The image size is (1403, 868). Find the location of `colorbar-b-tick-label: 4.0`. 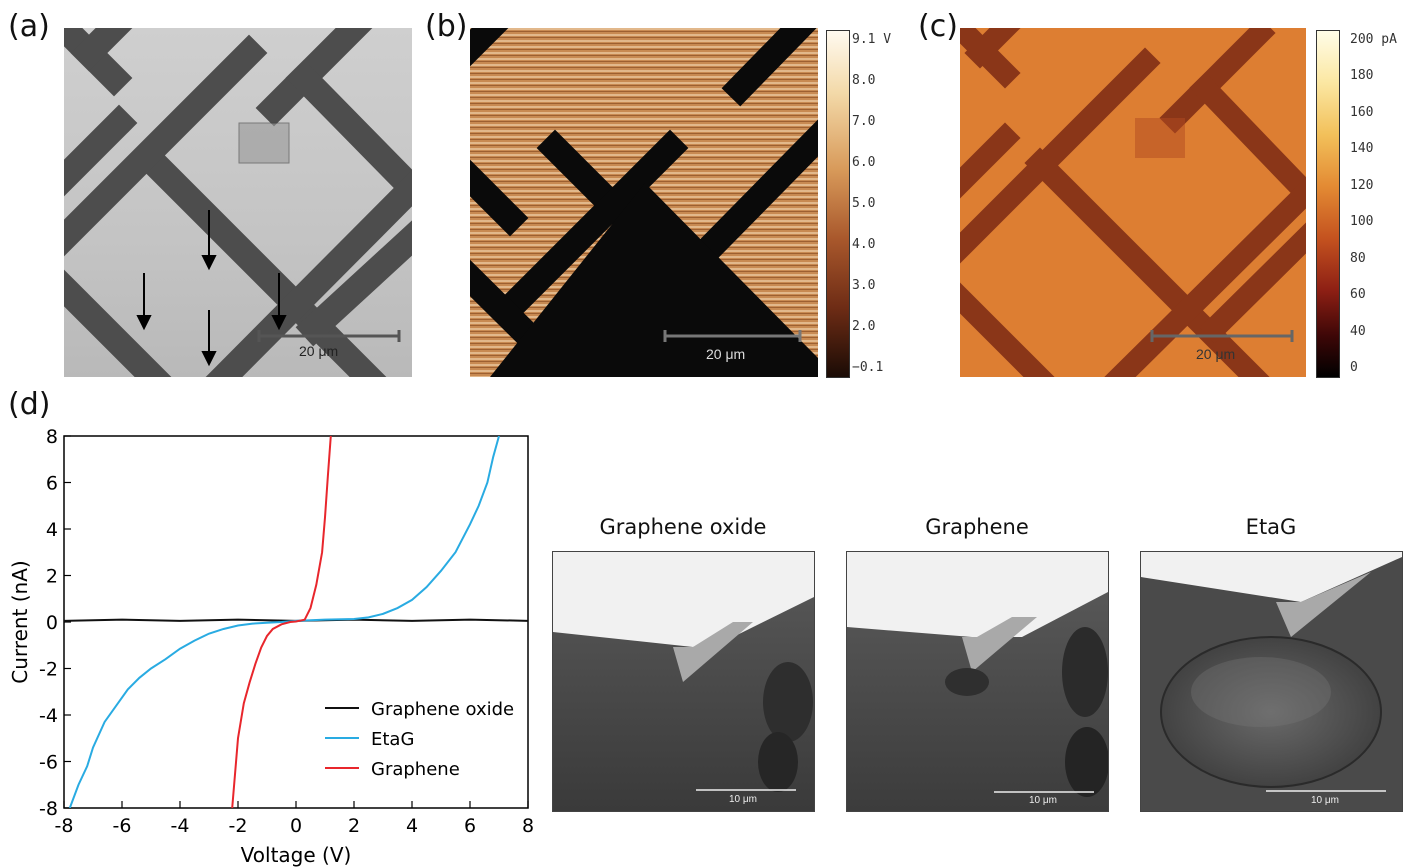

colorbar-b-tick-label: 4.0 is located at coordinates (864, 244).